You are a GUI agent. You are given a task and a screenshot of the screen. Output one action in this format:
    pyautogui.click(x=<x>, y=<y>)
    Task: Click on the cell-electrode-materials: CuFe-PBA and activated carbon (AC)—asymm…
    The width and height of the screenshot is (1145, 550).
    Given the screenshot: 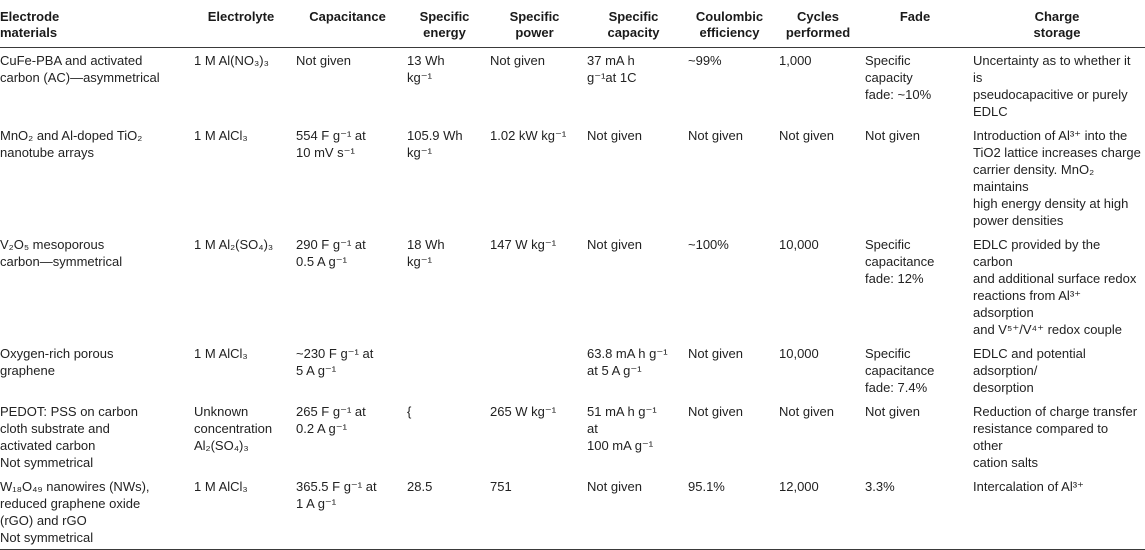 What is the action you would take?
    pyautogui.click(x=80, y=69)
    